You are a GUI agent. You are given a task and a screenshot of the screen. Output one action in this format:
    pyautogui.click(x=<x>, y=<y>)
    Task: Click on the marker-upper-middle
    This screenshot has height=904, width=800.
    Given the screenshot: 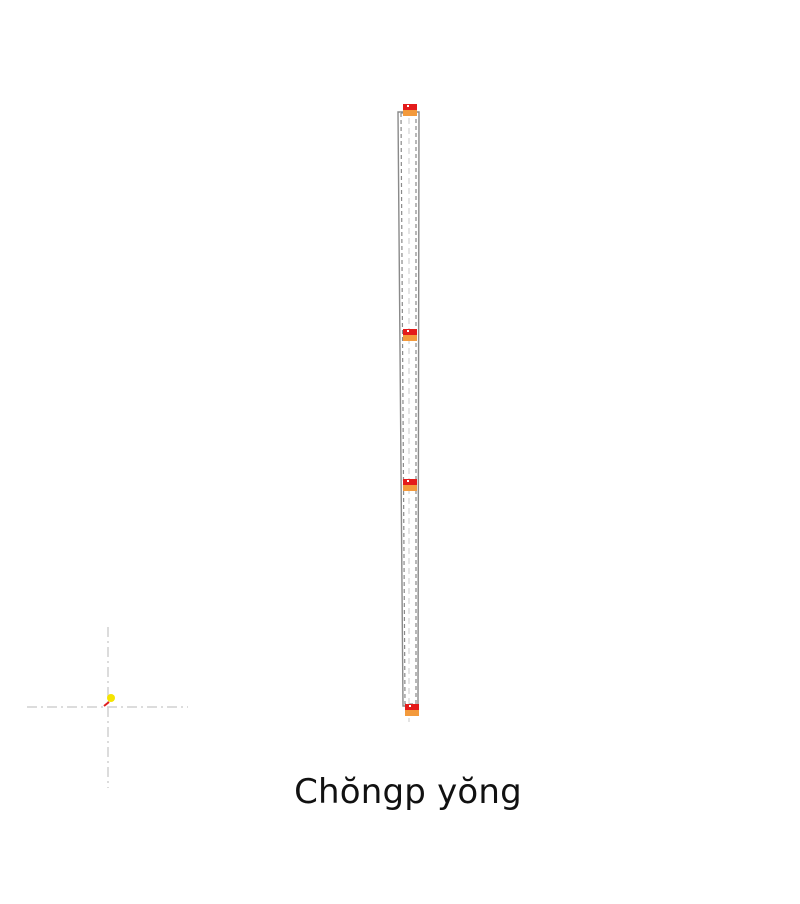 What is the action you would take?
    pyautogui.click(x=410, y=335)
    